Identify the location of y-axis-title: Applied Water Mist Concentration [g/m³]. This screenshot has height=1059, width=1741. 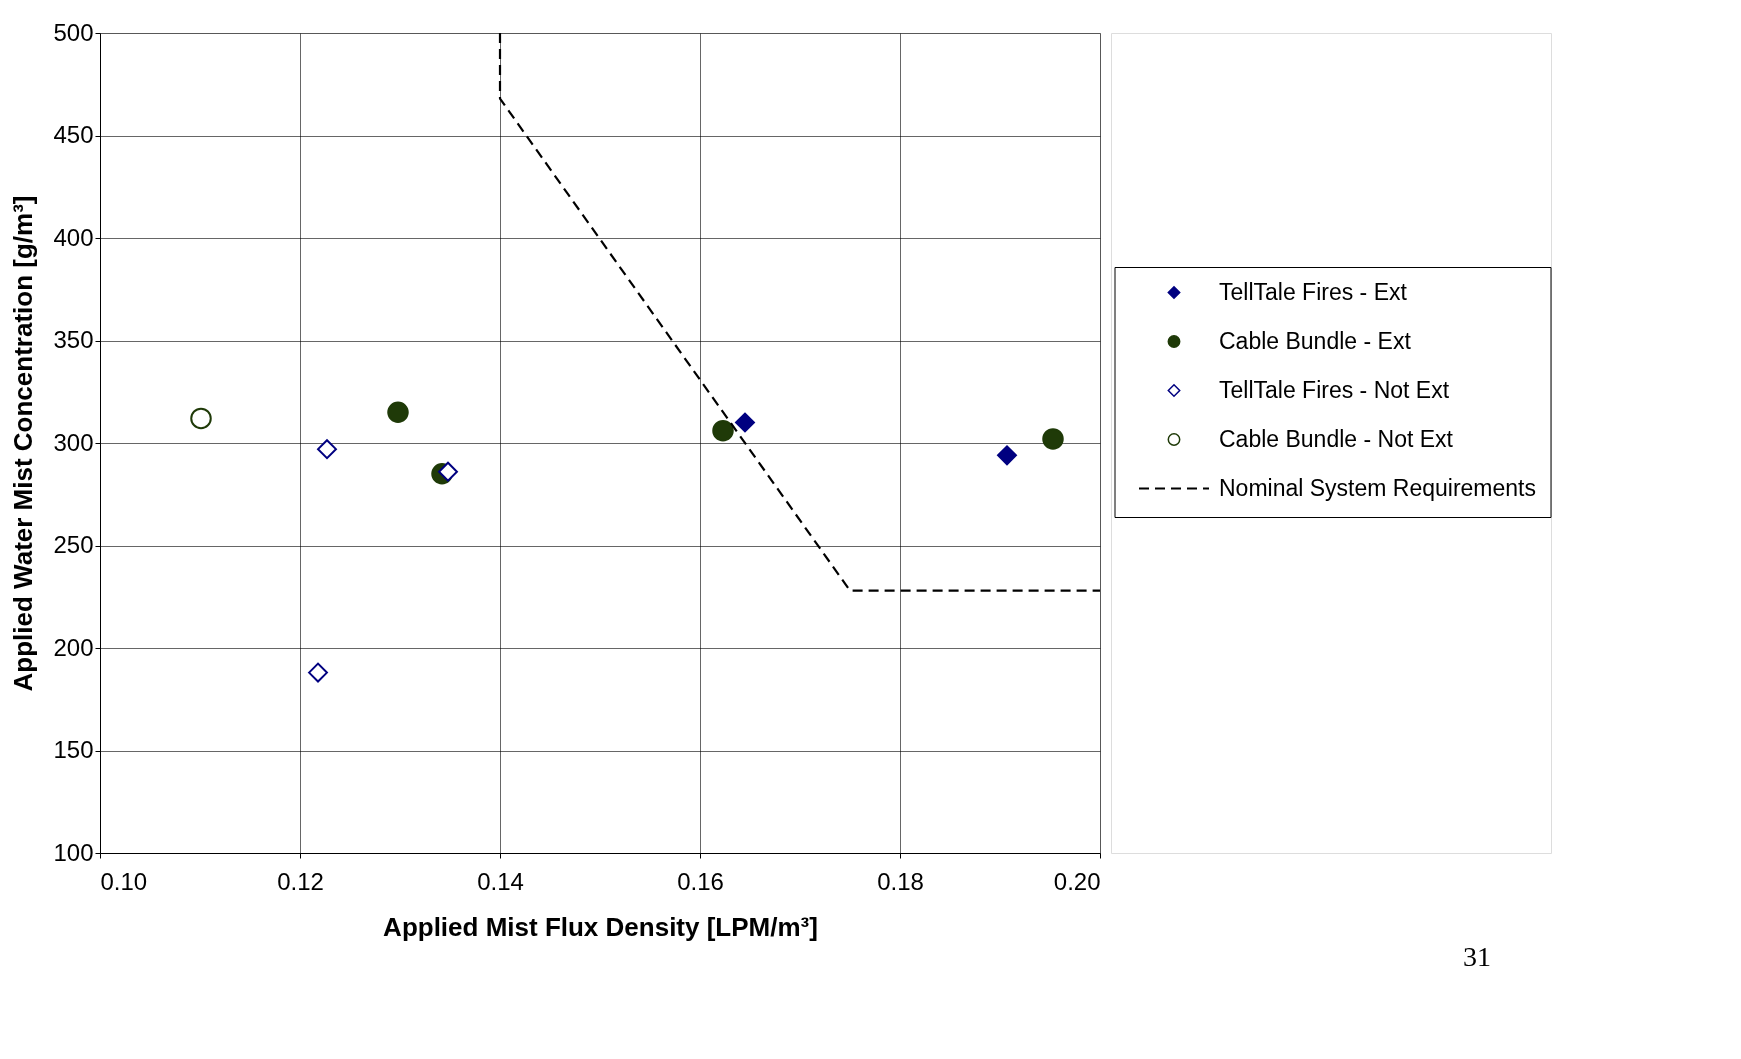
(23, 443).